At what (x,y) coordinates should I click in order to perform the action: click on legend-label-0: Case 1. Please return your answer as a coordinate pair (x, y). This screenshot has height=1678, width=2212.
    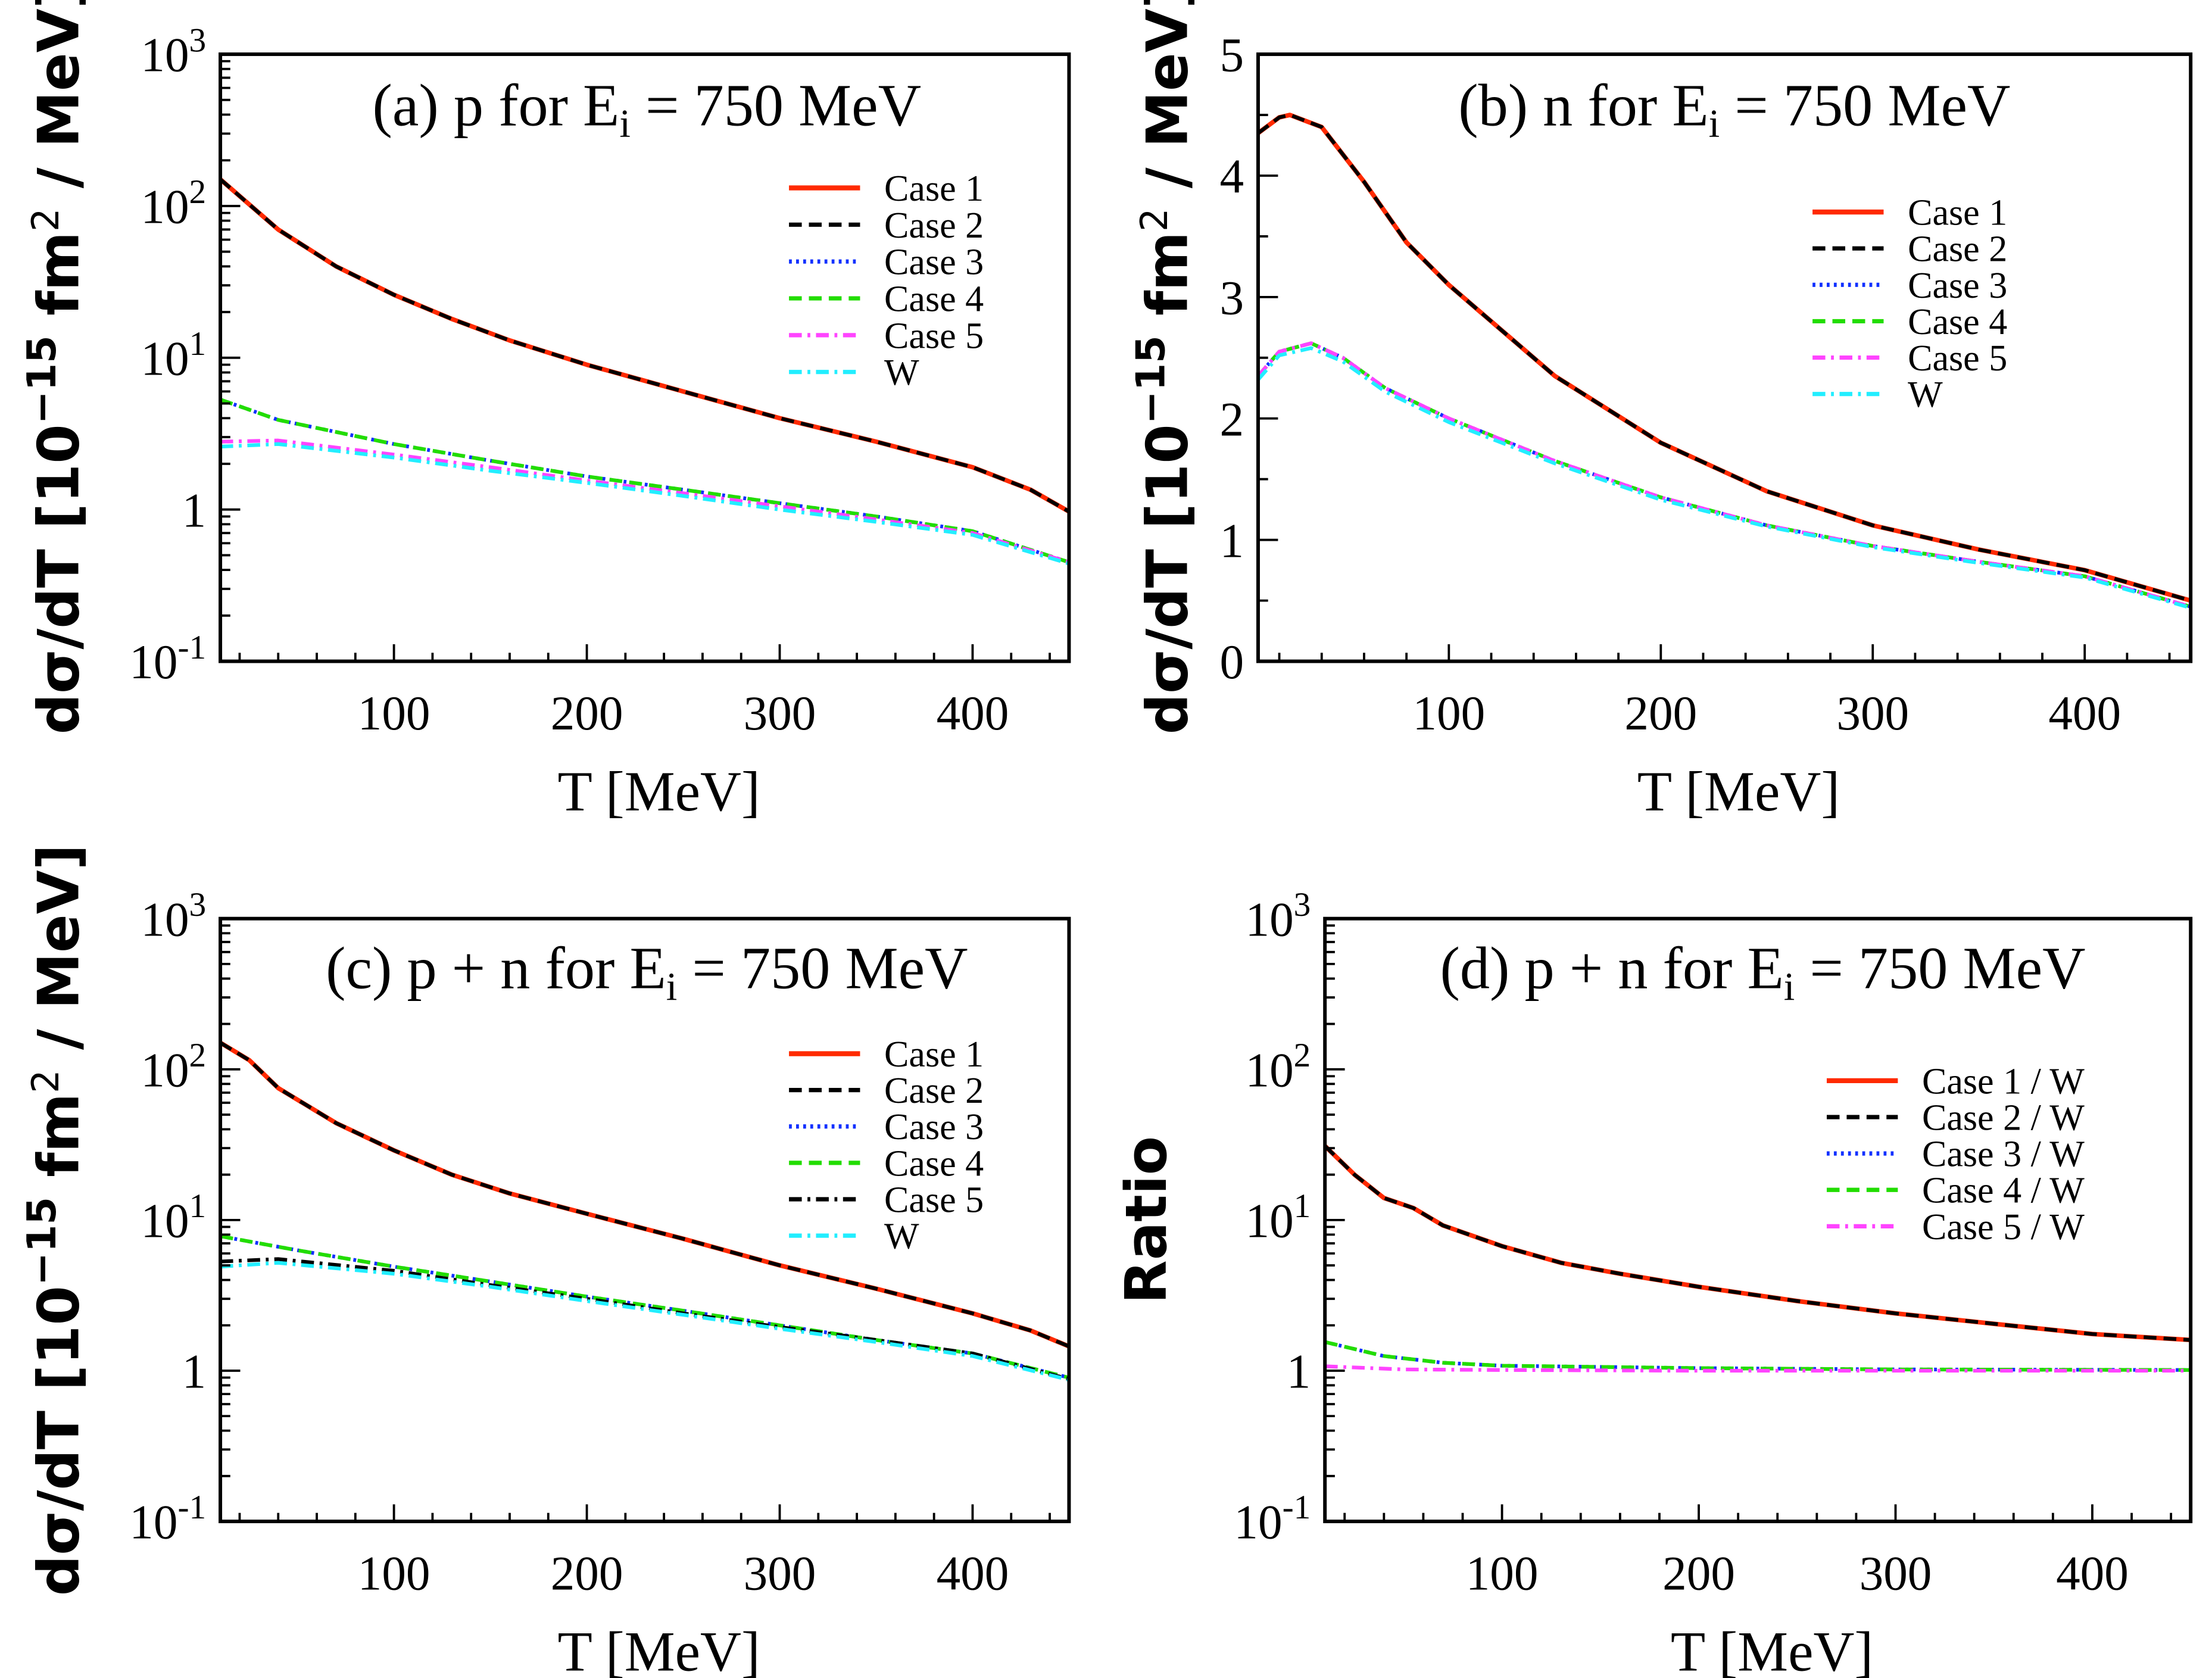
    Looking at the image, I should click on (934, 189).